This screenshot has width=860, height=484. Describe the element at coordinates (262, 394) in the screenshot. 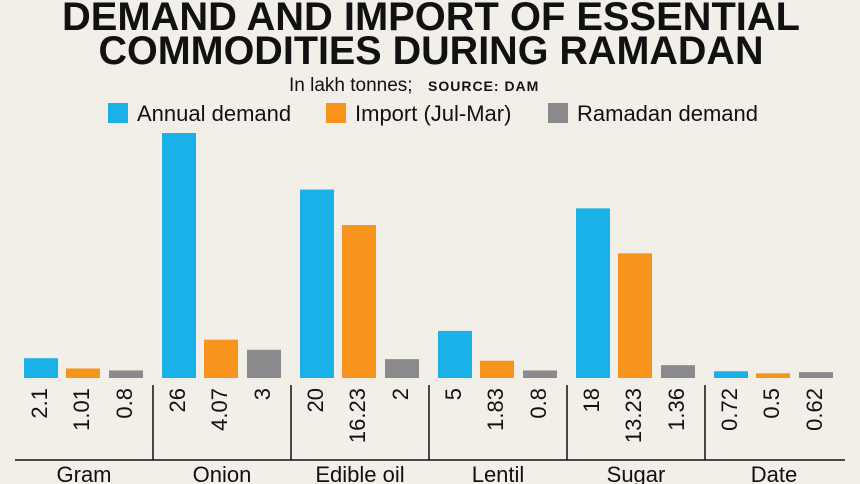

I see `data-label: 3` at that location.